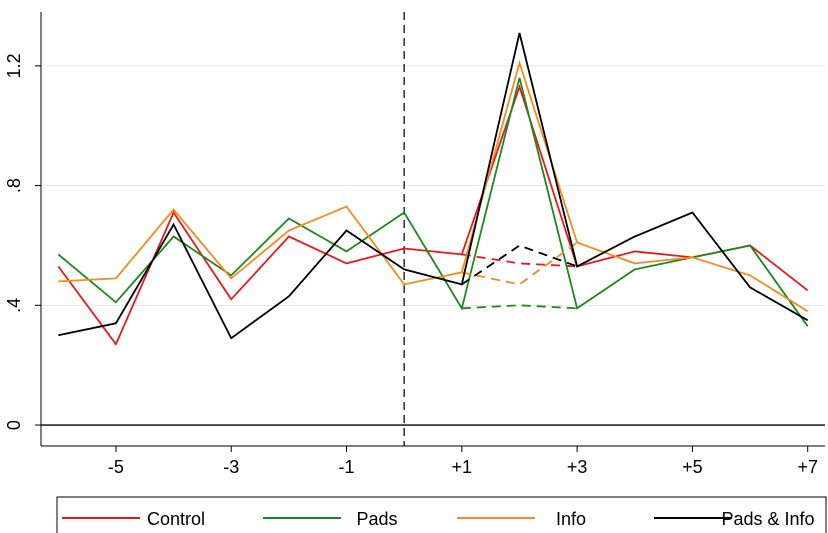 This screenshot has height=533, width=828. What do you see at coordinates (14, 425) in the screenshot?
I see `y-tick-label: 0` at bounding box center [14, 425].